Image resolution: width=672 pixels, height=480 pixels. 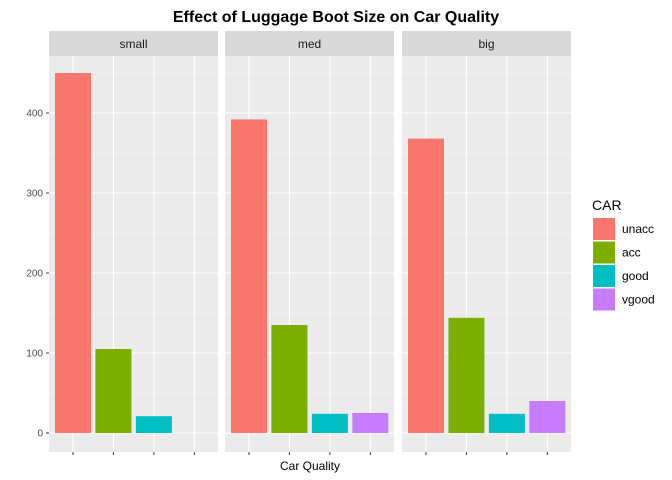 What do you see at coordinates (506, 423) in the screenshot?
I see `bar-big-good` at bounding box center [506, 423].